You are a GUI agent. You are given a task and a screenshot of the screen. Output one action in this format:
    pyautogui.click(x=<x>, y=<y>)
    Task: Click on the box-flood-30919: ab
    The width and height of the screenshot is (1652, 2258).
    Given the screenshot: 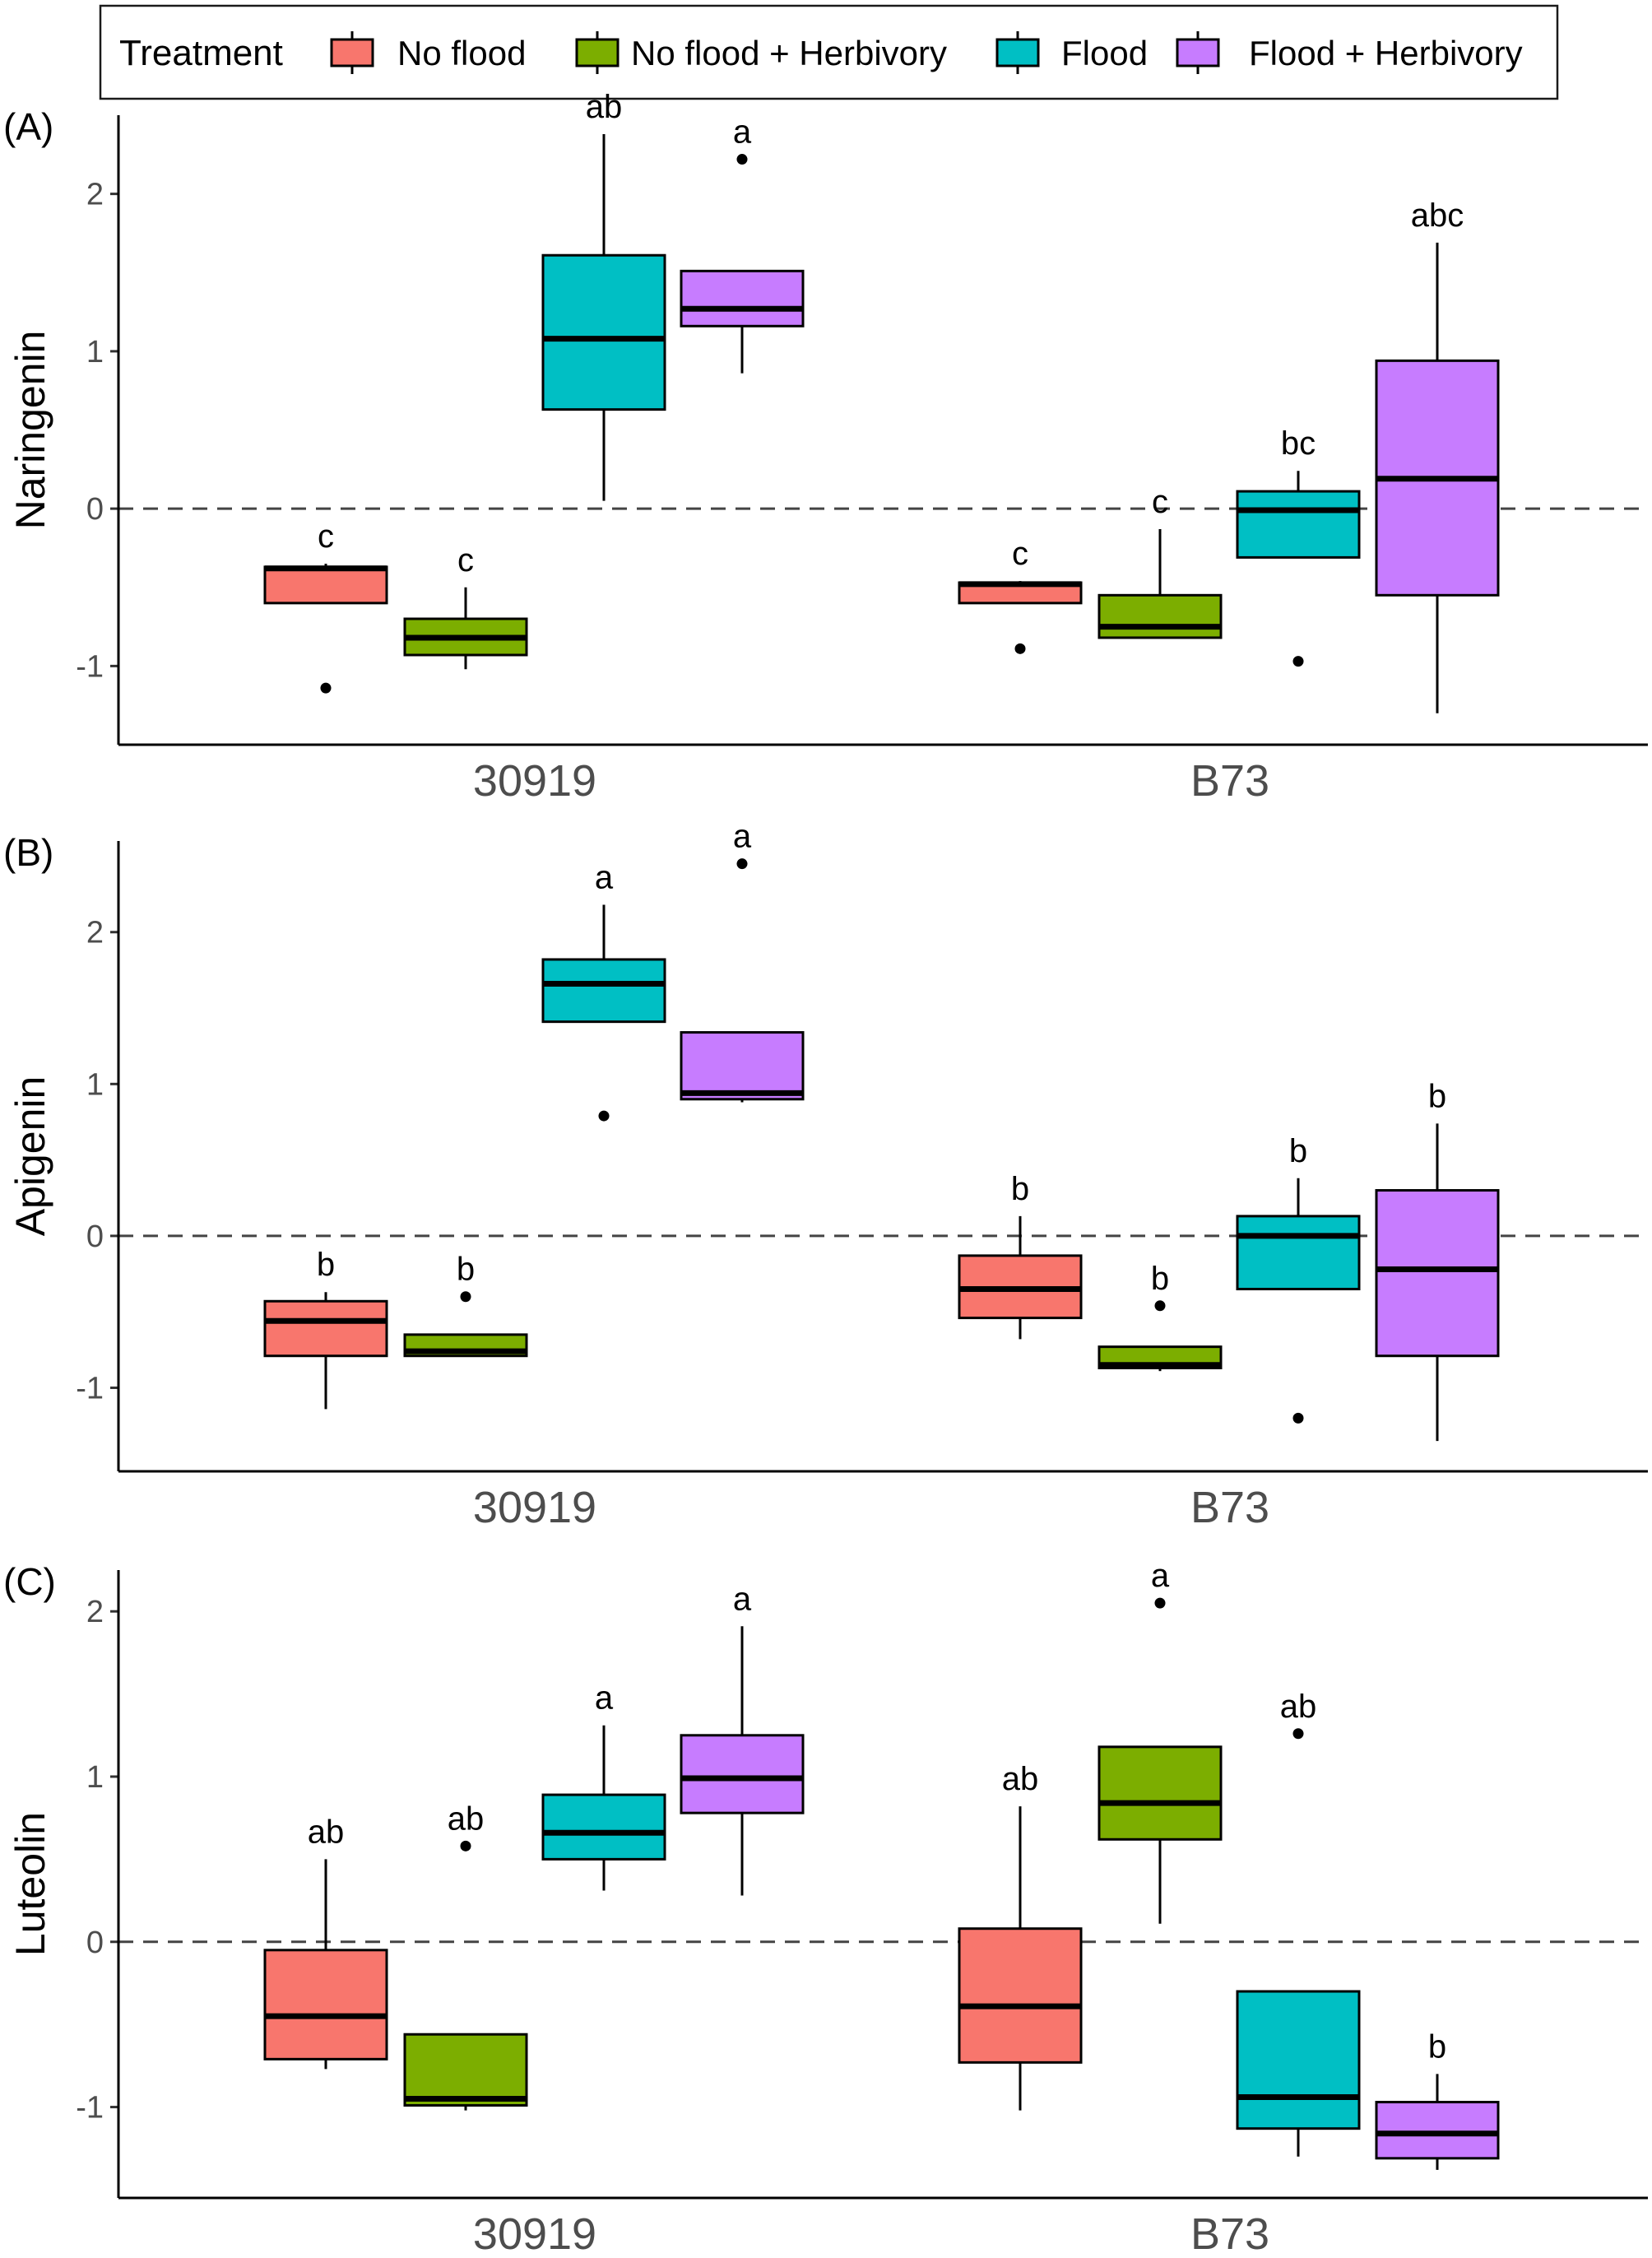 What is the action you would take?
    pyautogui.click(x=603, y=295)
    